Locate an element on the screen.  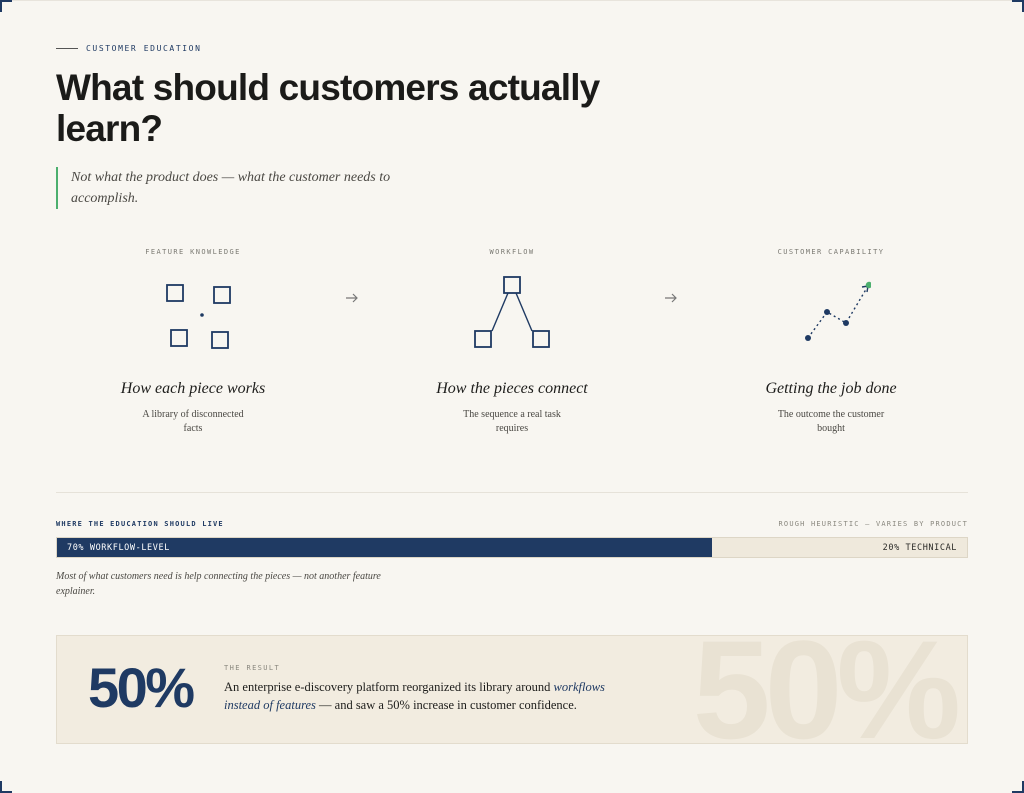
ghost-number: 50% is located at coordinates (826, 689).